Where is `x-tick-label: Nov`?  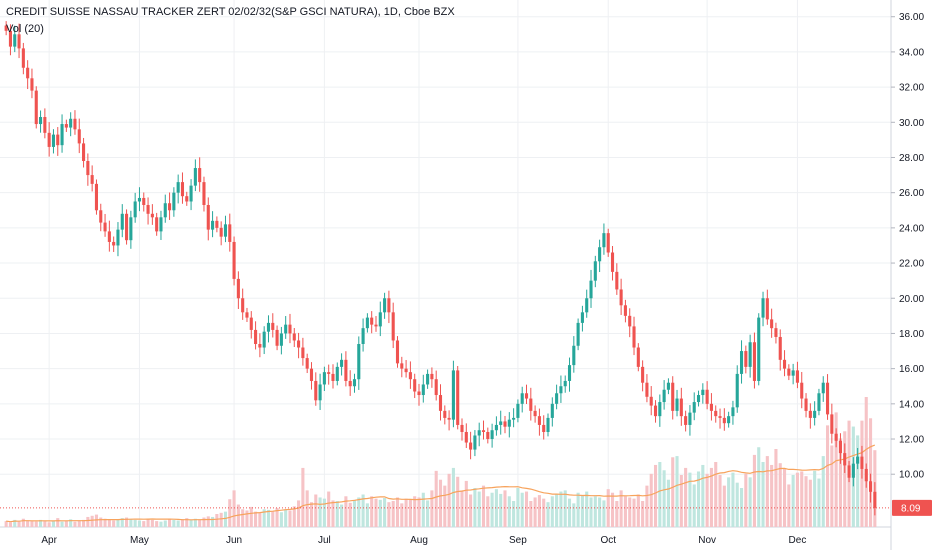
x-tick-label: Nov is located at coordinates (707, 540).